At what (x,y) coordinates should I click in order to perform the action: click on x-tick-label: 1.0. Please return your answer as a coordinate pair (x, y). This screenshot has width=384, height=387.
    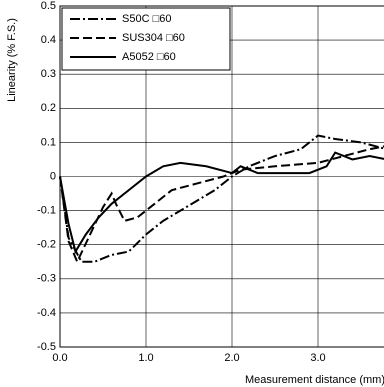
    Looking at the image, I should click on (145, 358).